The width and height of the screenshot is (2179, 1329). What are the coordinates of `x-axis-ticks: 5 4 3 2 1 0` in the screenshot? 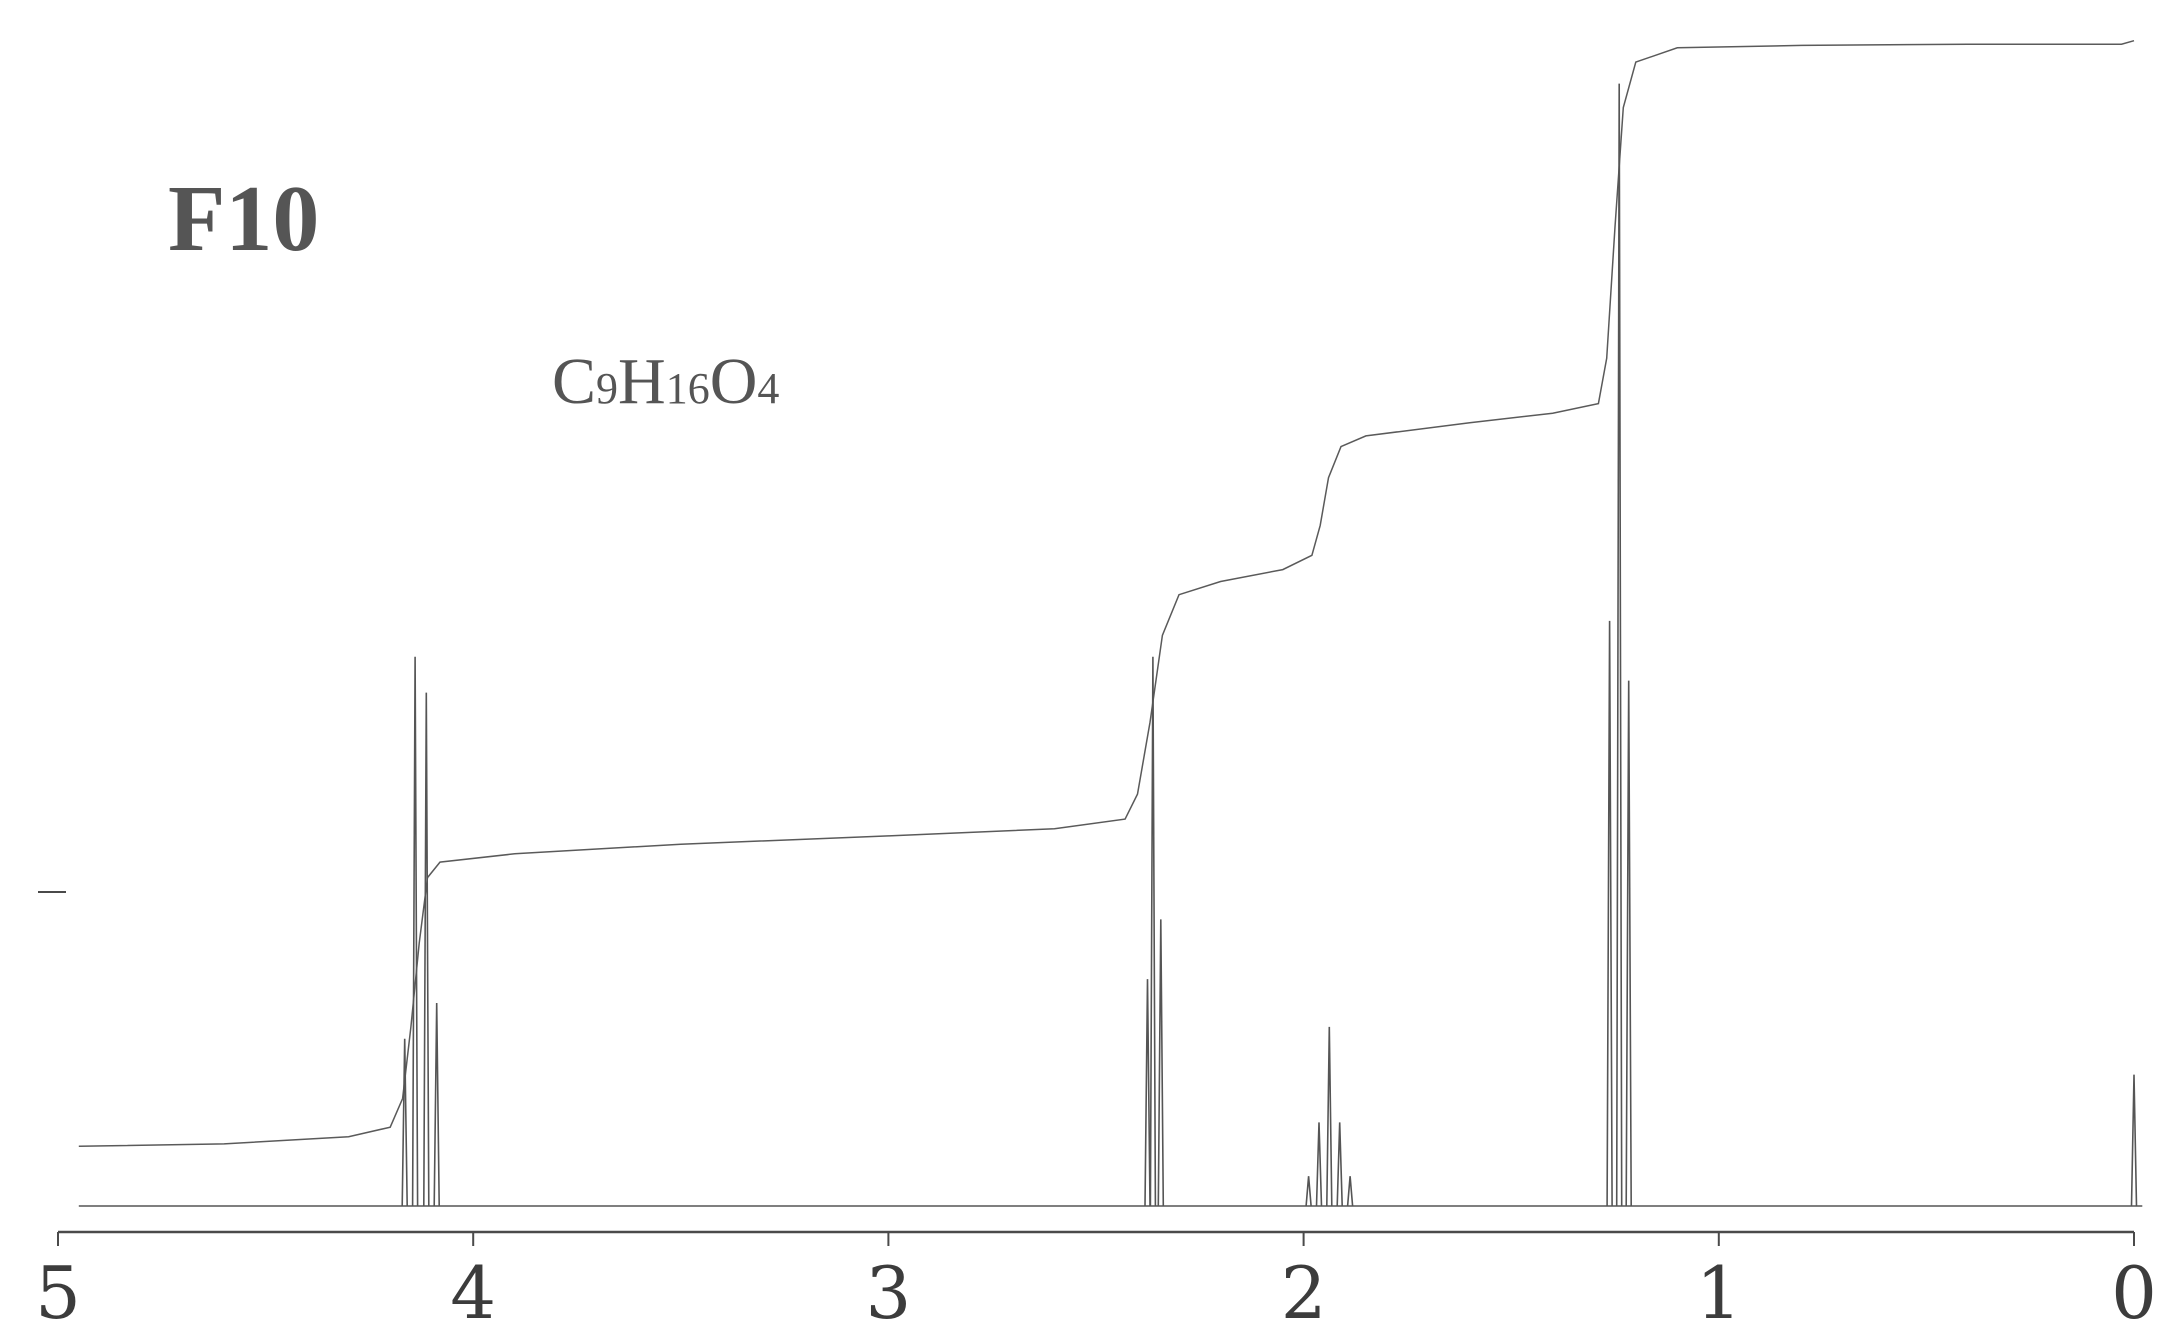 It's located at (1096, 1280).